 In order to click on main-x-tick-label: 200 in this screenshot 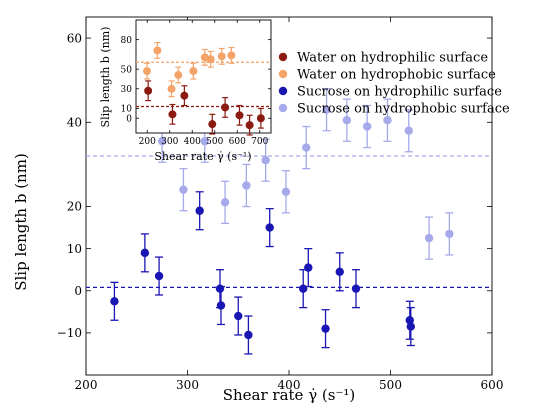, I will do `click(86, 385)`.